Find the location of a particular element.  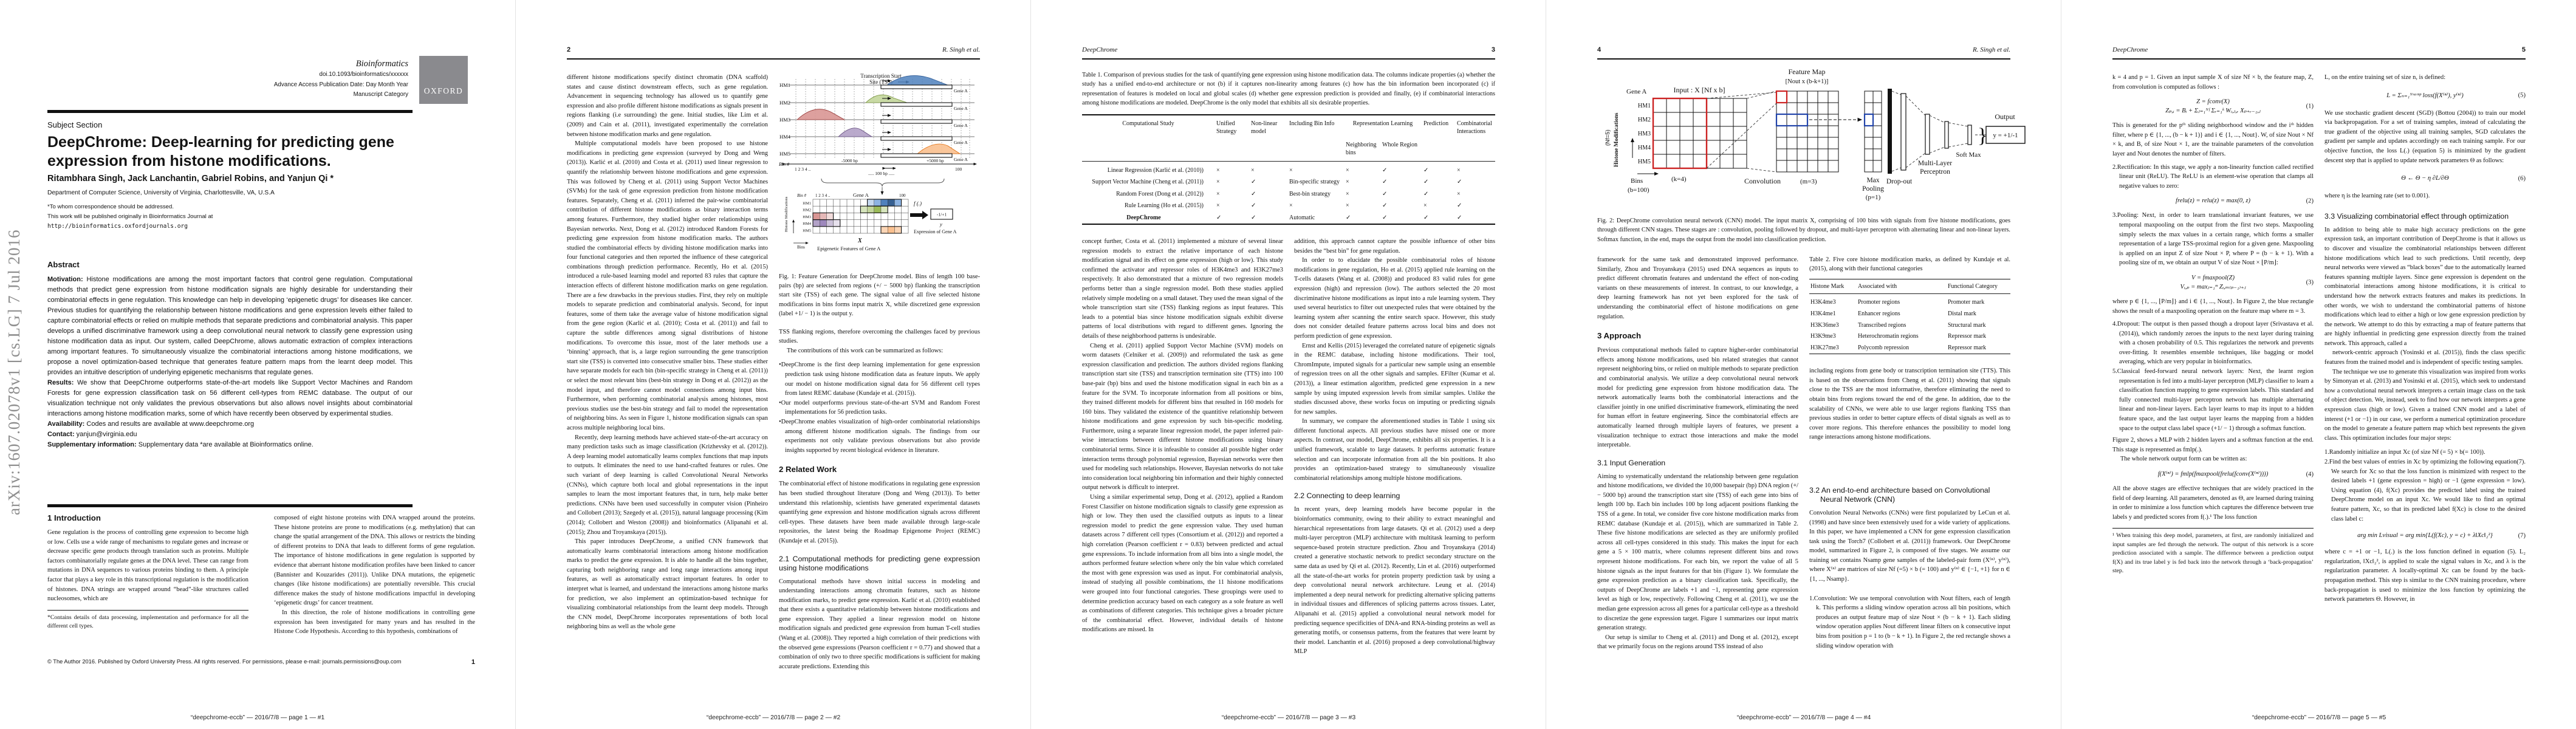

subsection-heading-2-2: 2.2 Connecting to deep learning is located at coordinates (1347, 496).